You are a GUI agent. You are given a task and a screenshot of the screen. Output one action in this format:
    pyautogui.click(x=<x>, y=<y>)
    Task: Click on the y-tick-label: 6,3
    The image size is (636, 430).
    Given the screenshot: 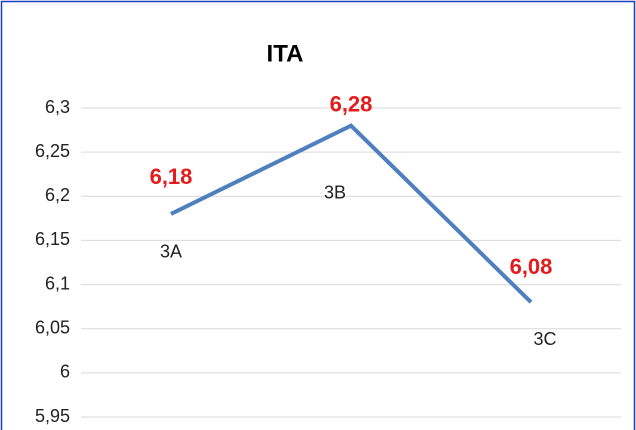 What is the action you would take?
    pyautogui.click(x=57, y=107)
    